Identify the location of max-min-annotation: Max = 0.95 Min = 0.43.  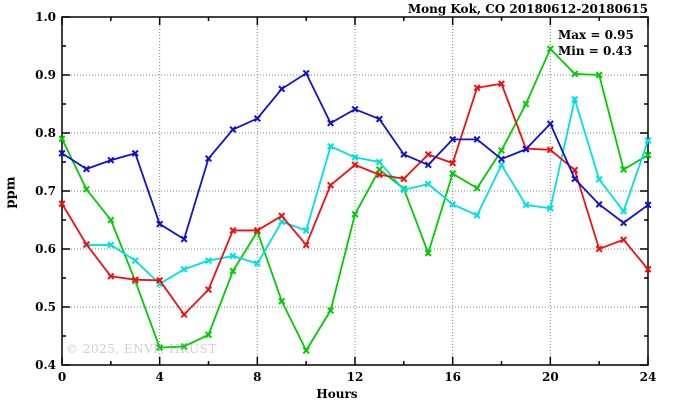
(596, 43).